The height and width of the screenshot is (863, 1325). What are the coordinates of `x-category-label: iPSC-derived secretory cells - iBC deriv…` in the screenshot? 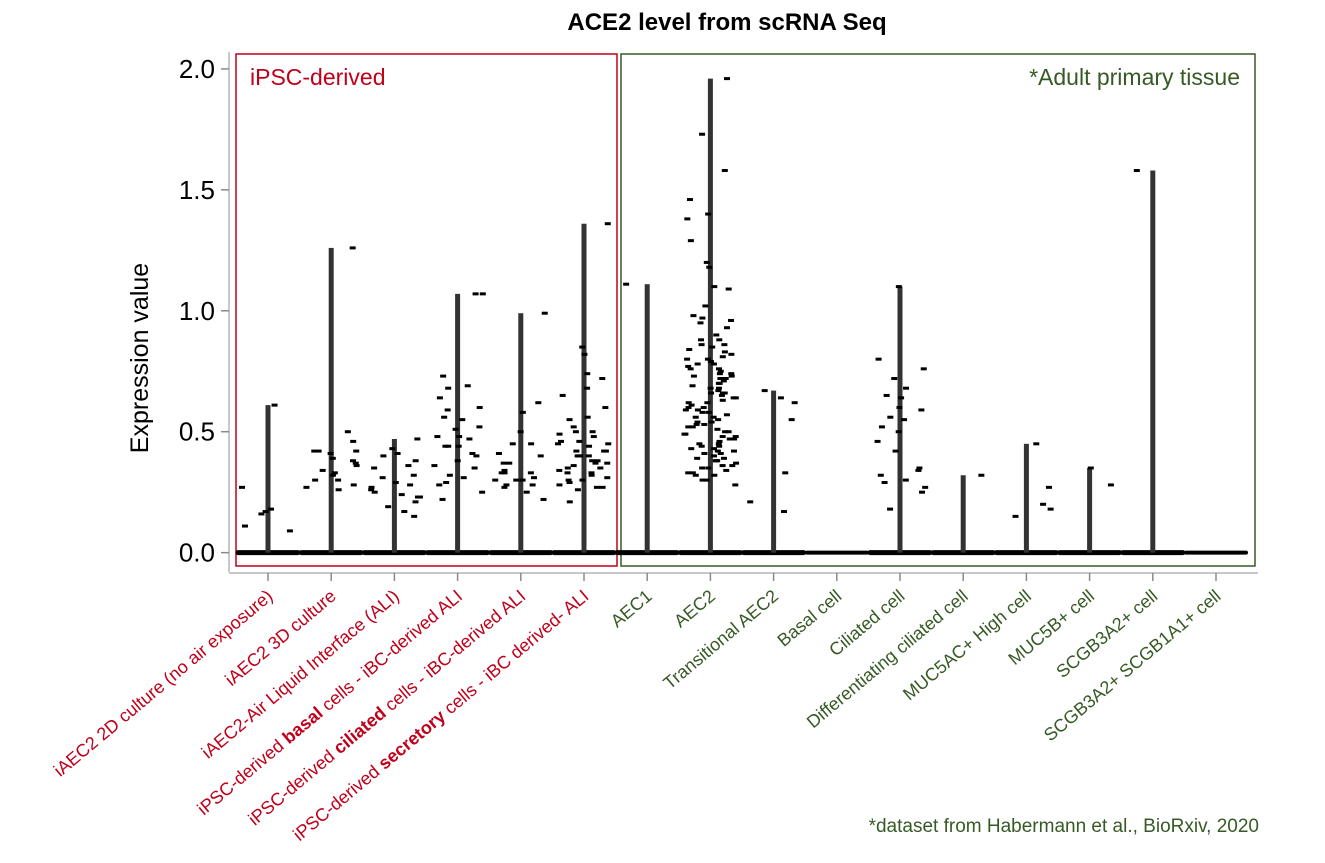 It's located at (440, 715).